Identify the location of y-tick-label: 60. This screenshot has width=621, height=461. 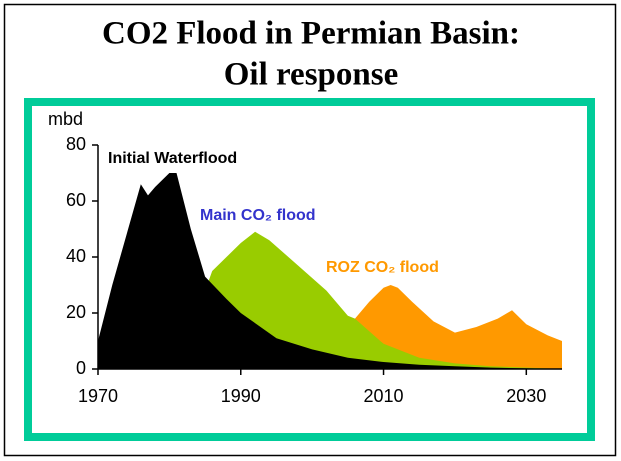
(76, 200).